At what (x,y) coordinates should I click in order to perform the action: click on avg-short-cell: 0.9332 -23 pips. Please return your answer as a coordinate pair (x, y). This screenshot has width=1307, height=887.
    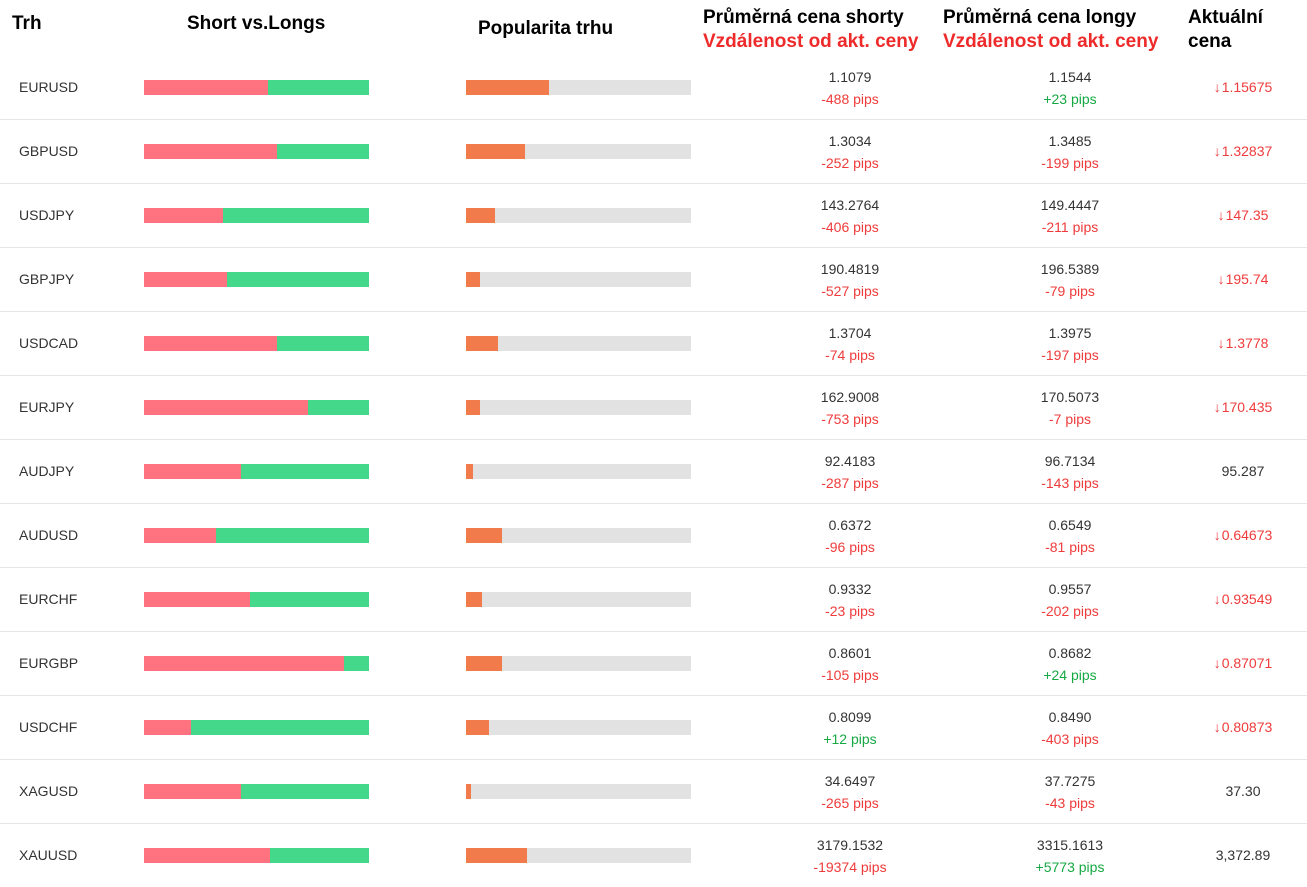
    Looking at the image, I should click on (850, 600).